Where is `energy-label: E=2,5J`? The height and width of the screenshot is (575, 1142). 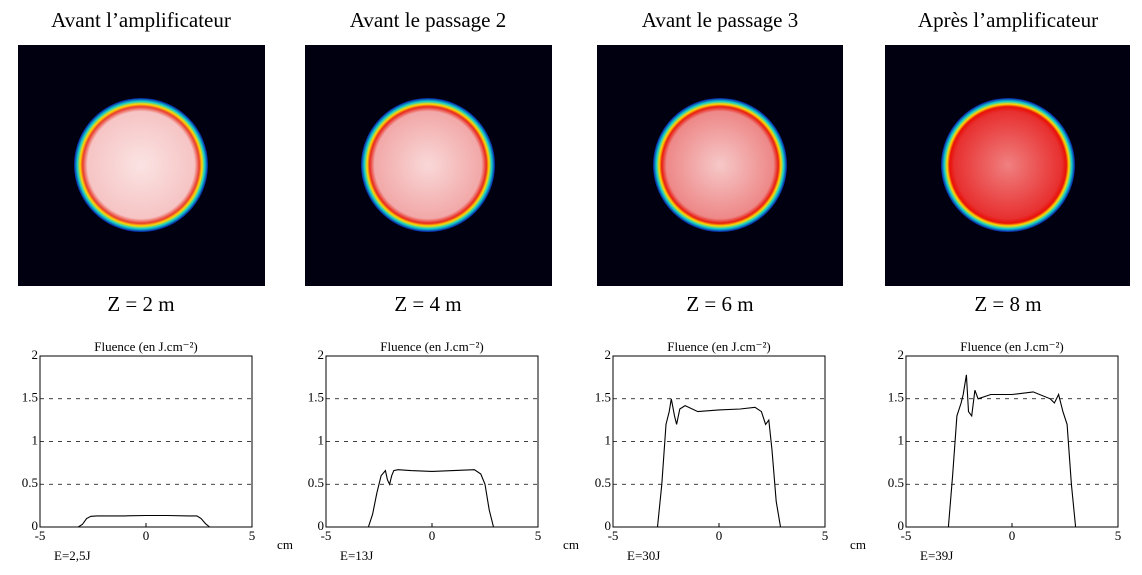 energy-label: E=2,5J is located at coordinates (72, 555).